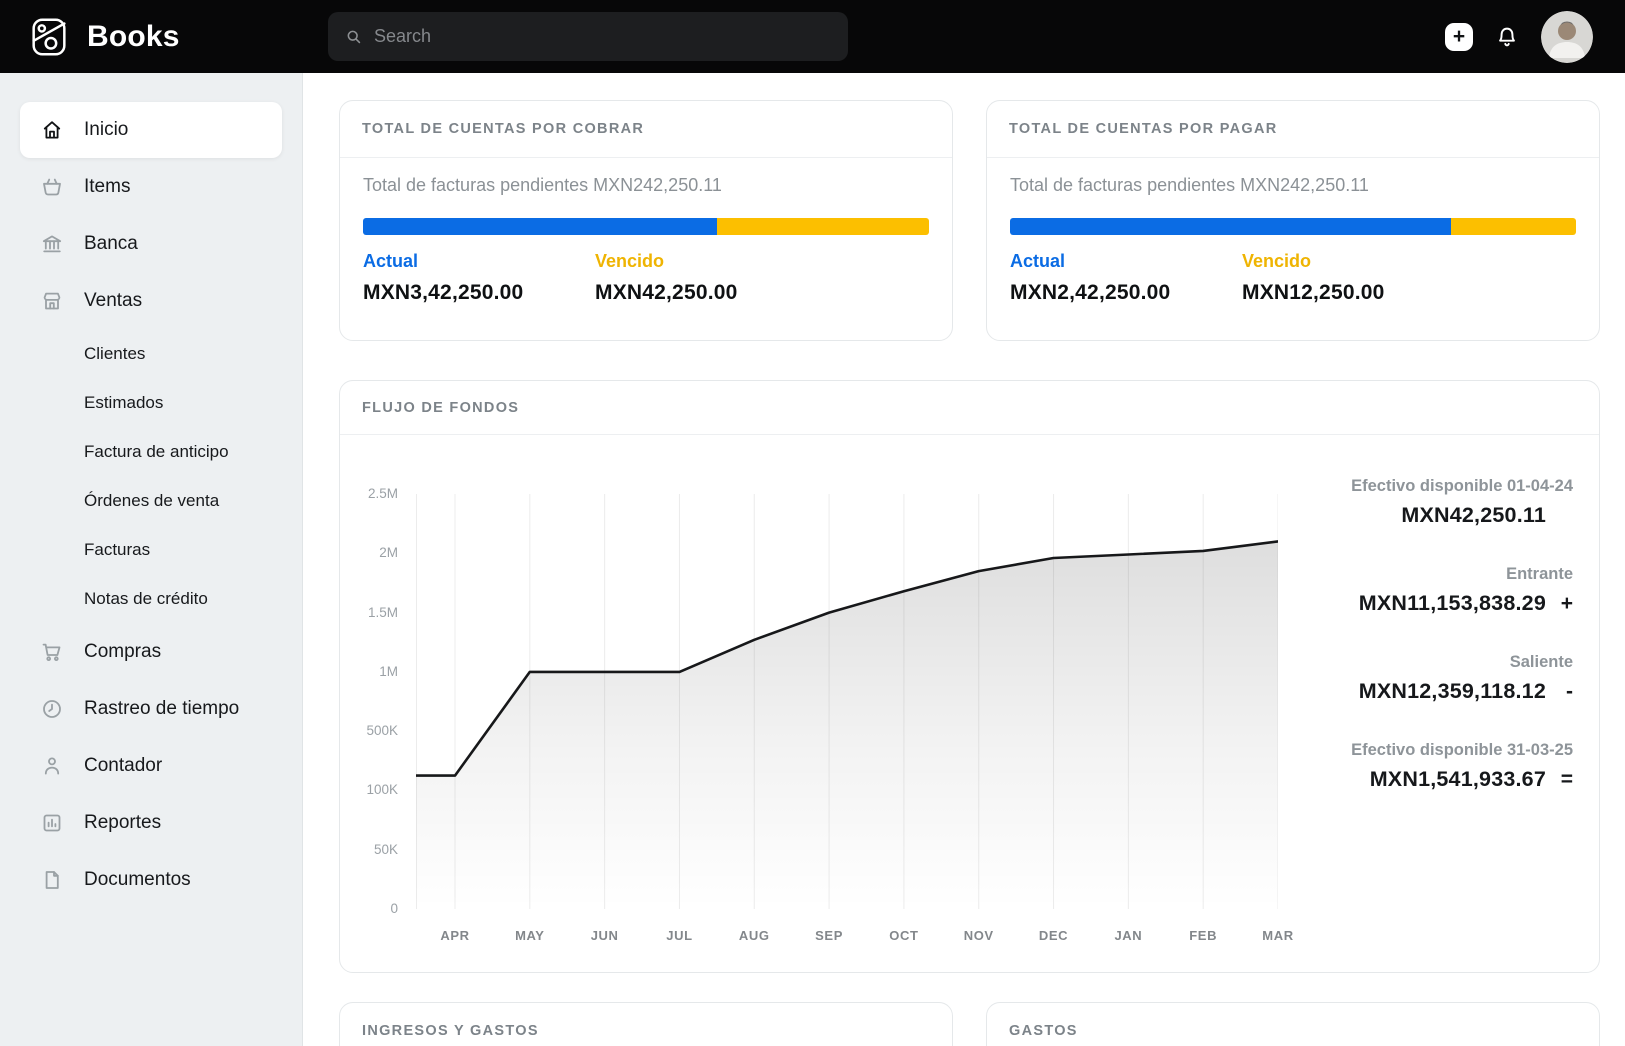  Describe the element at coordinates (450, 1031) in the screenshot. I see `income-expense-card-title: INGRESOS Y GASTOS` at that location.